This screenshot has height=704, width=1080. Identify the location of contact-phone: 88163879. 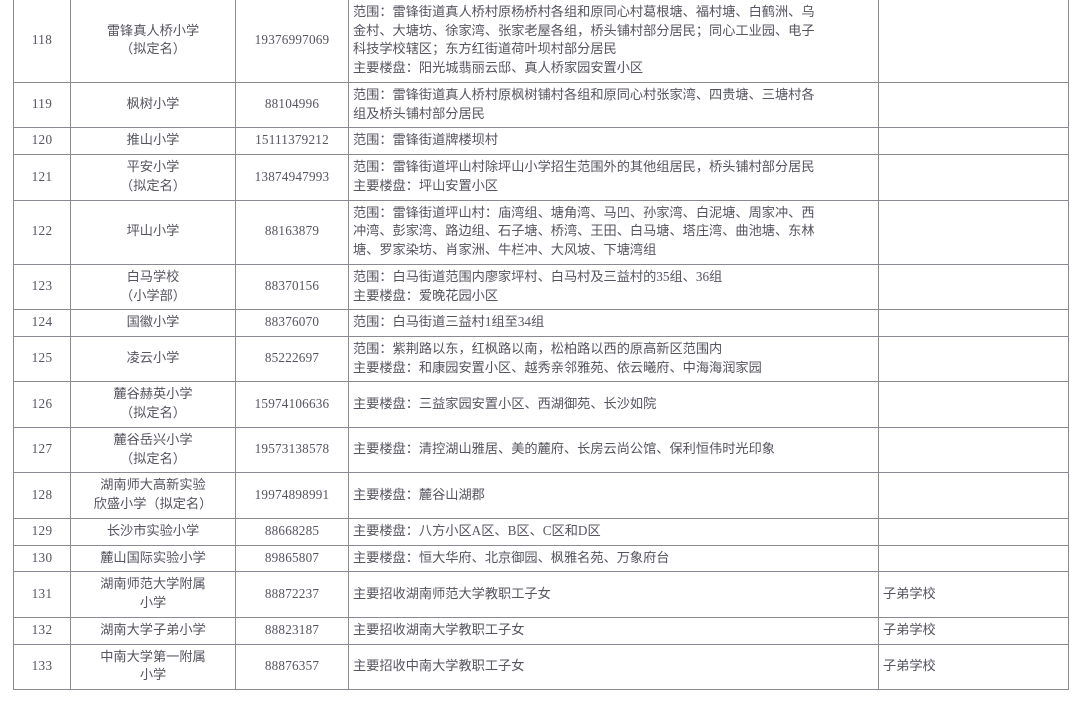
(292, 232).